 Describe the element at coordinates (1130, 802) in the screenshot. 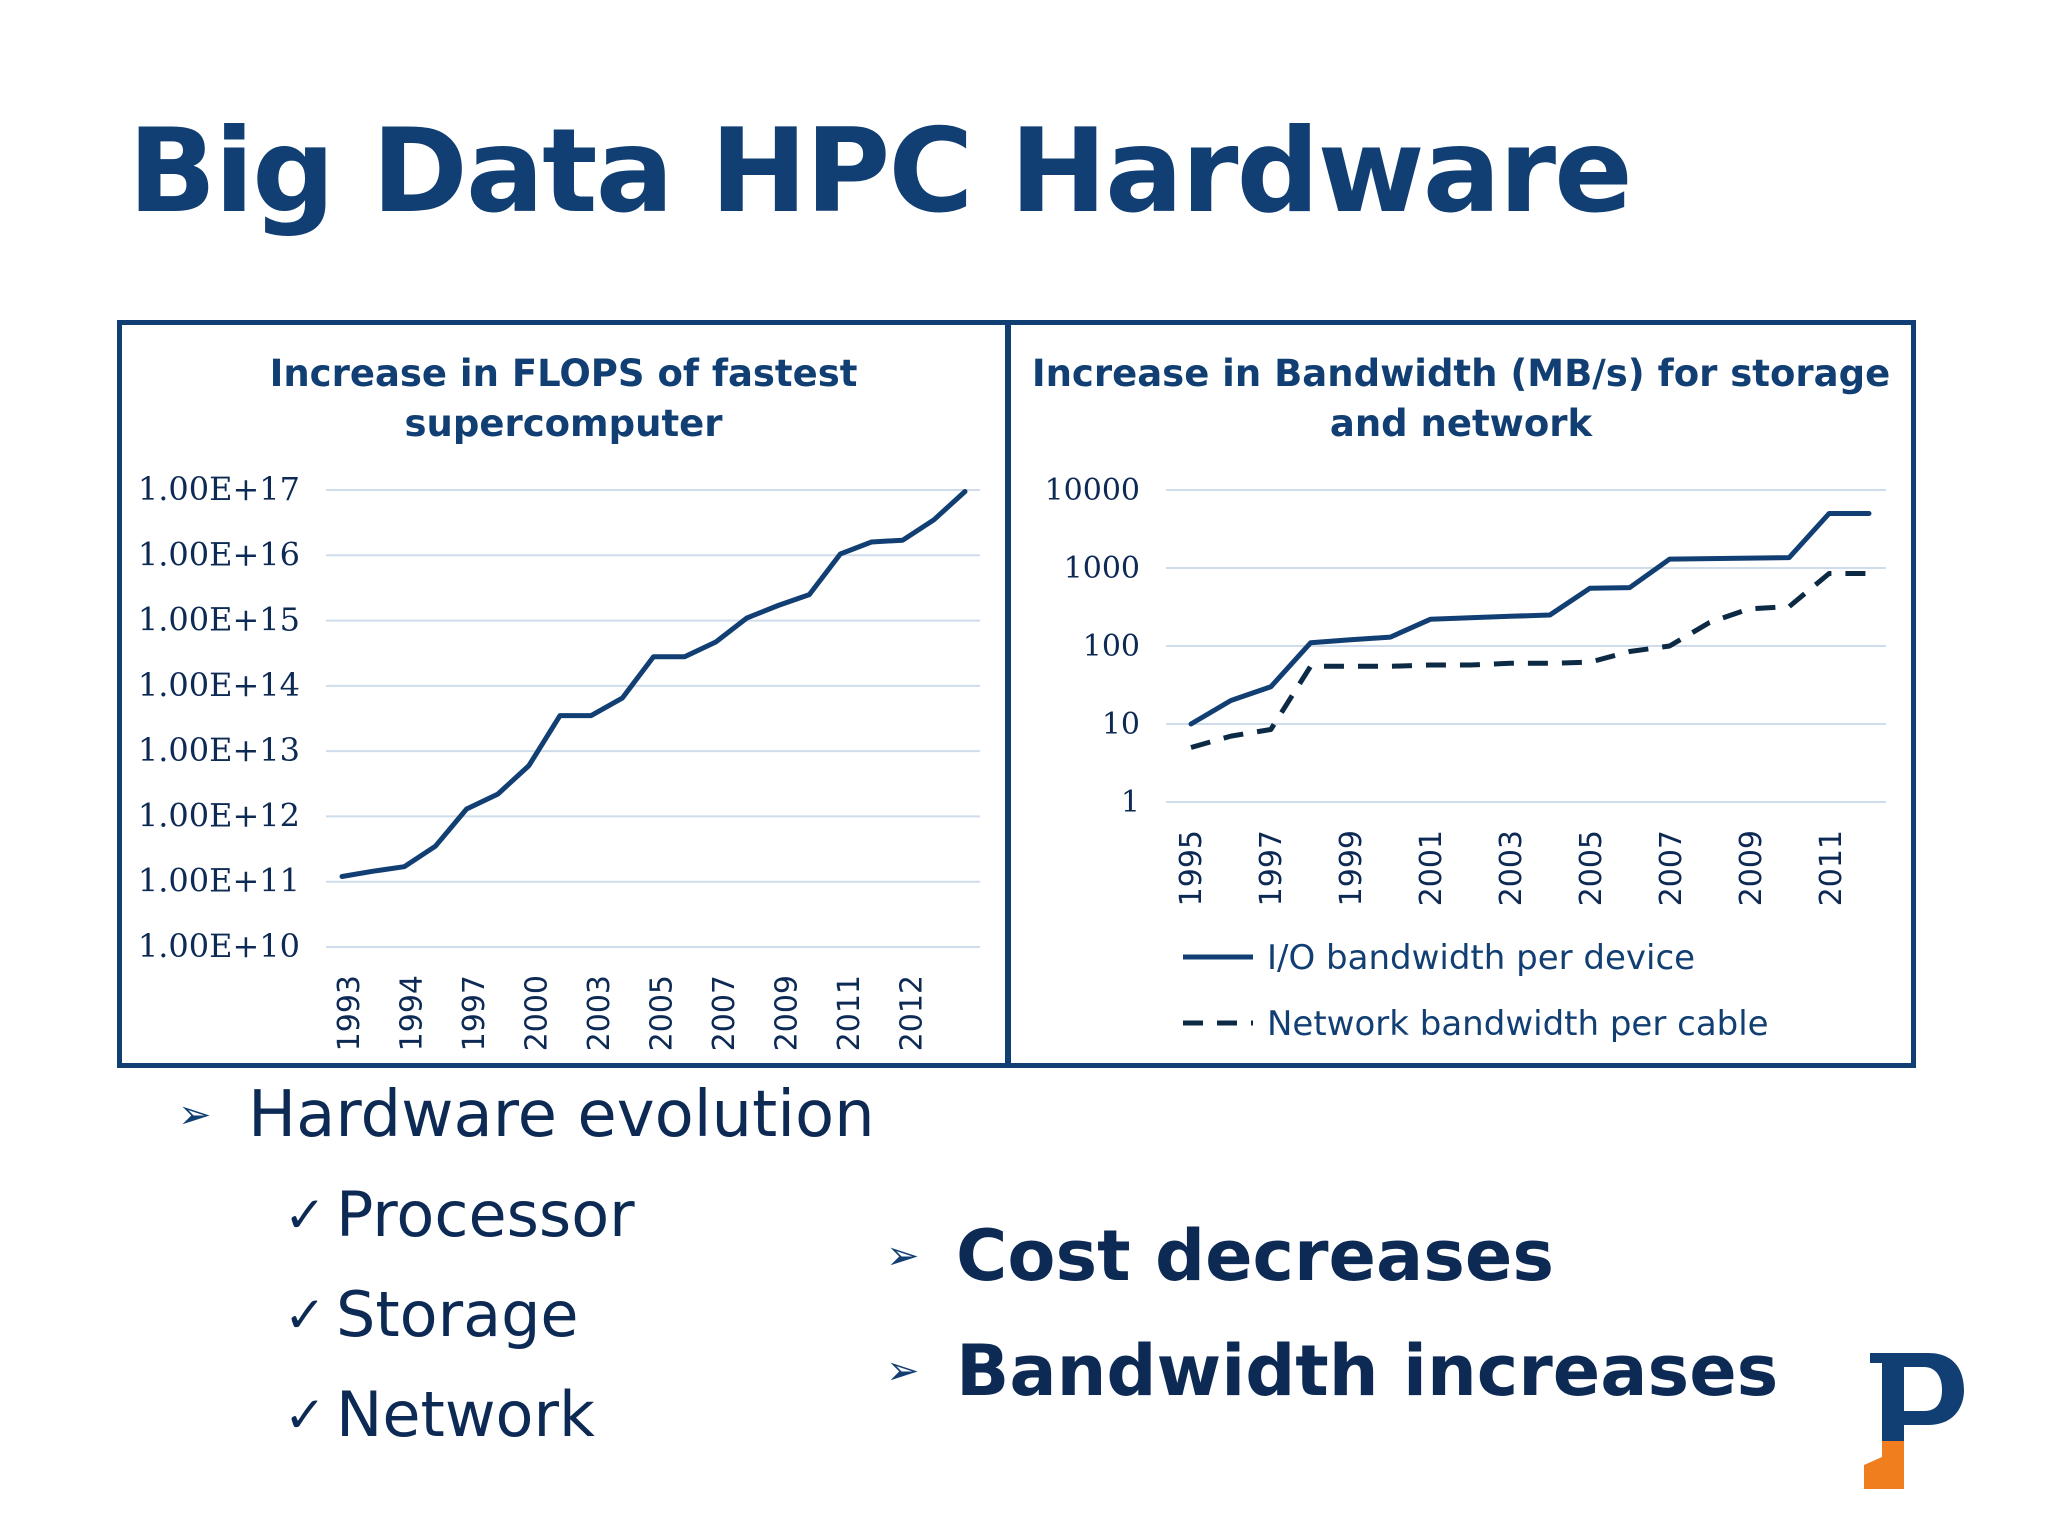

I see `y-tick-label: 1` at that location.